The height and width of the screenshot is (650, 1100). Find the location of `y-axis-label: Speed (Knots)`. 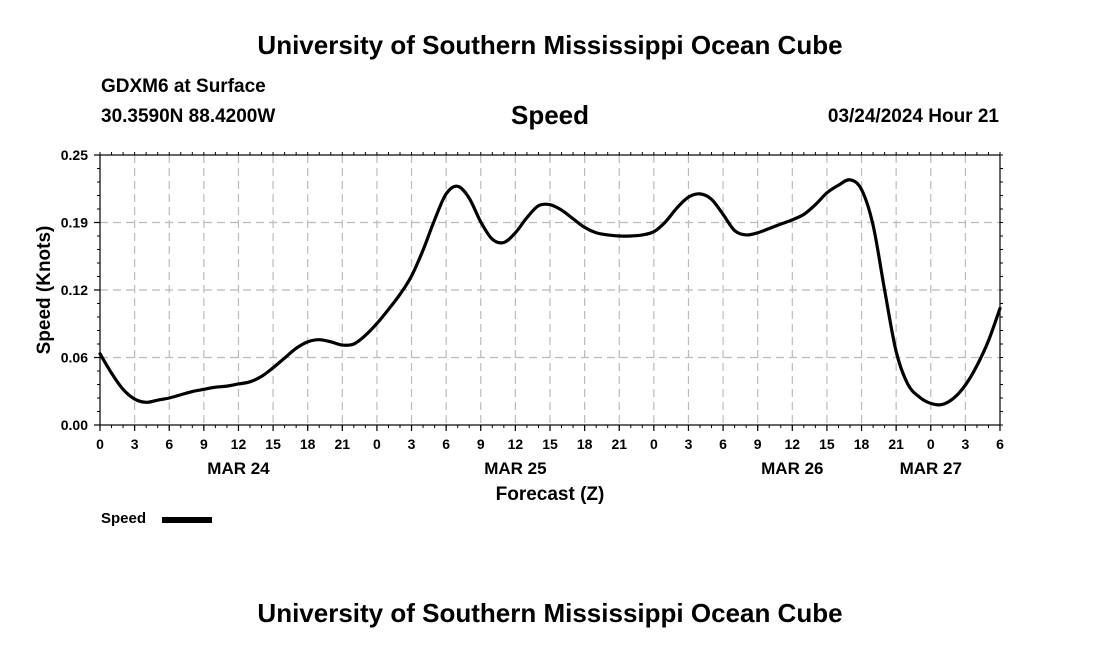

y-axis-label: Speed (Knots) is located at coordinates (44, 290).